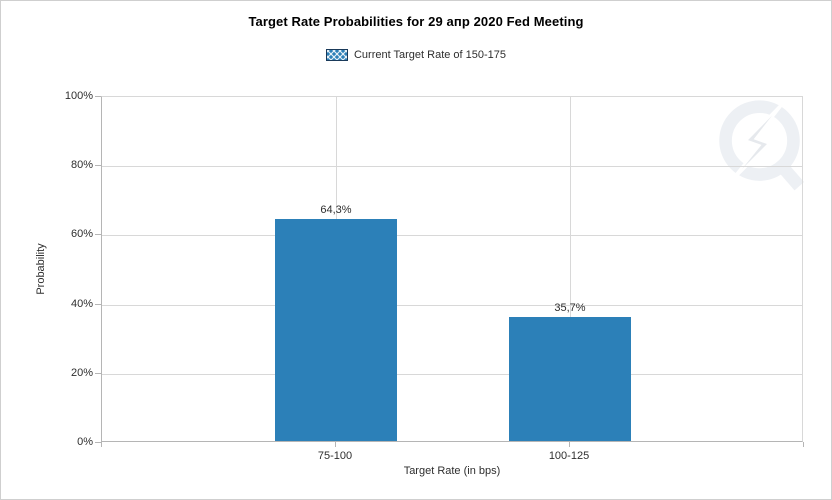 The height and width of the screenshot is (500, 832). Describe the element at coordinates (336, 55) in the screenshot. I see `legend-swatch-icon` at that location.